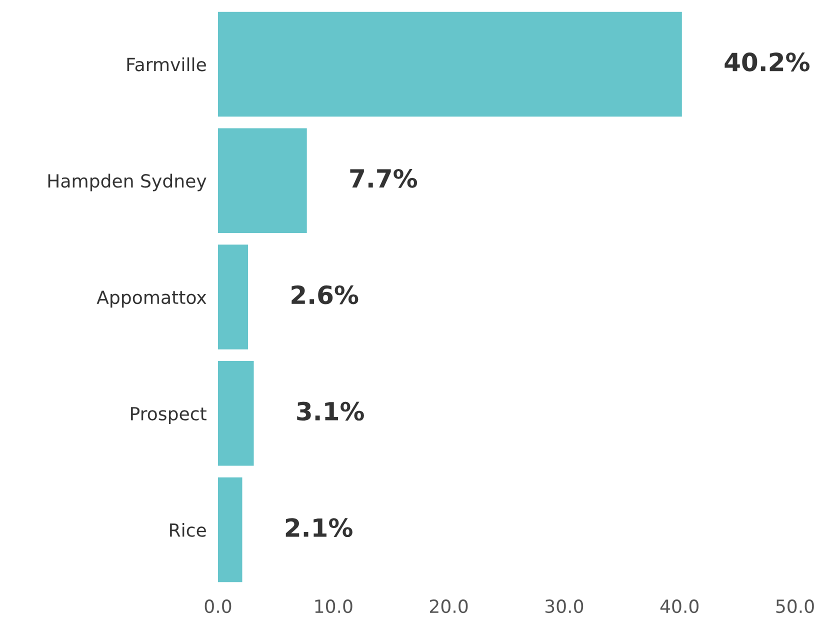  Describe the element at coordinates (449, 606) in the screenshot. I see `x-tick-label: 20.0` at that location.